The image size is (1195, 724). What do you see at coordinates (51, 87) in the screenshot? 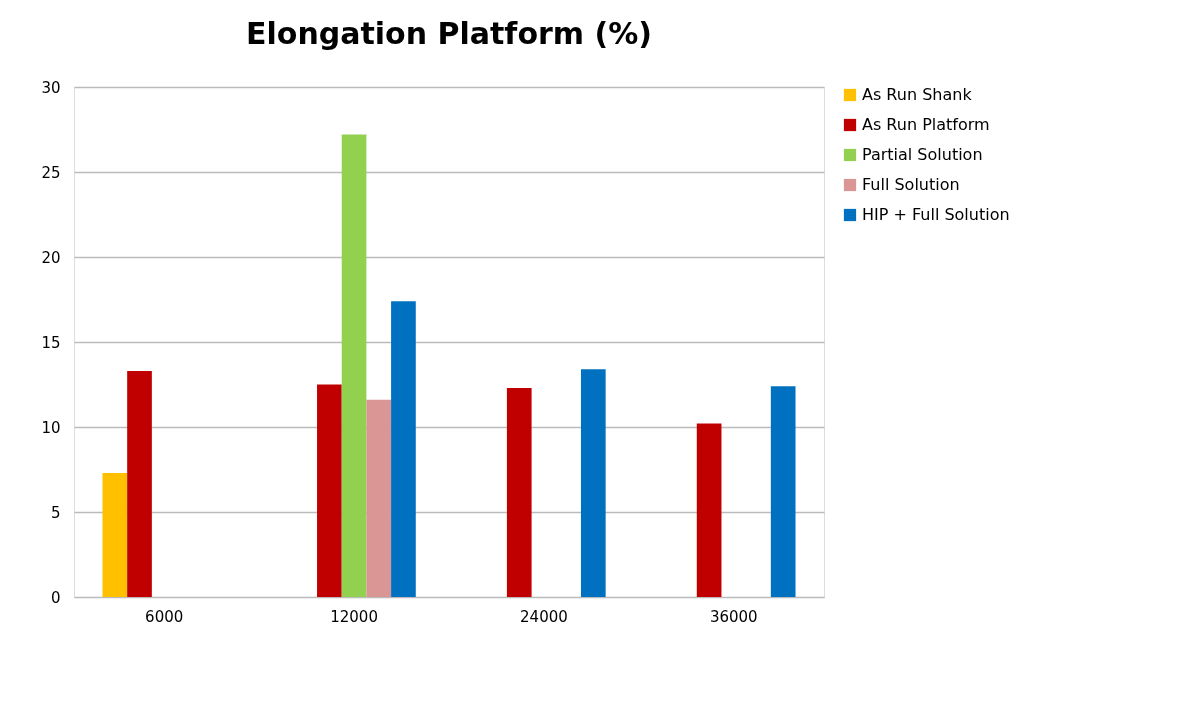
I see `y-tick-label: 30` at bounding box center [51, 87].